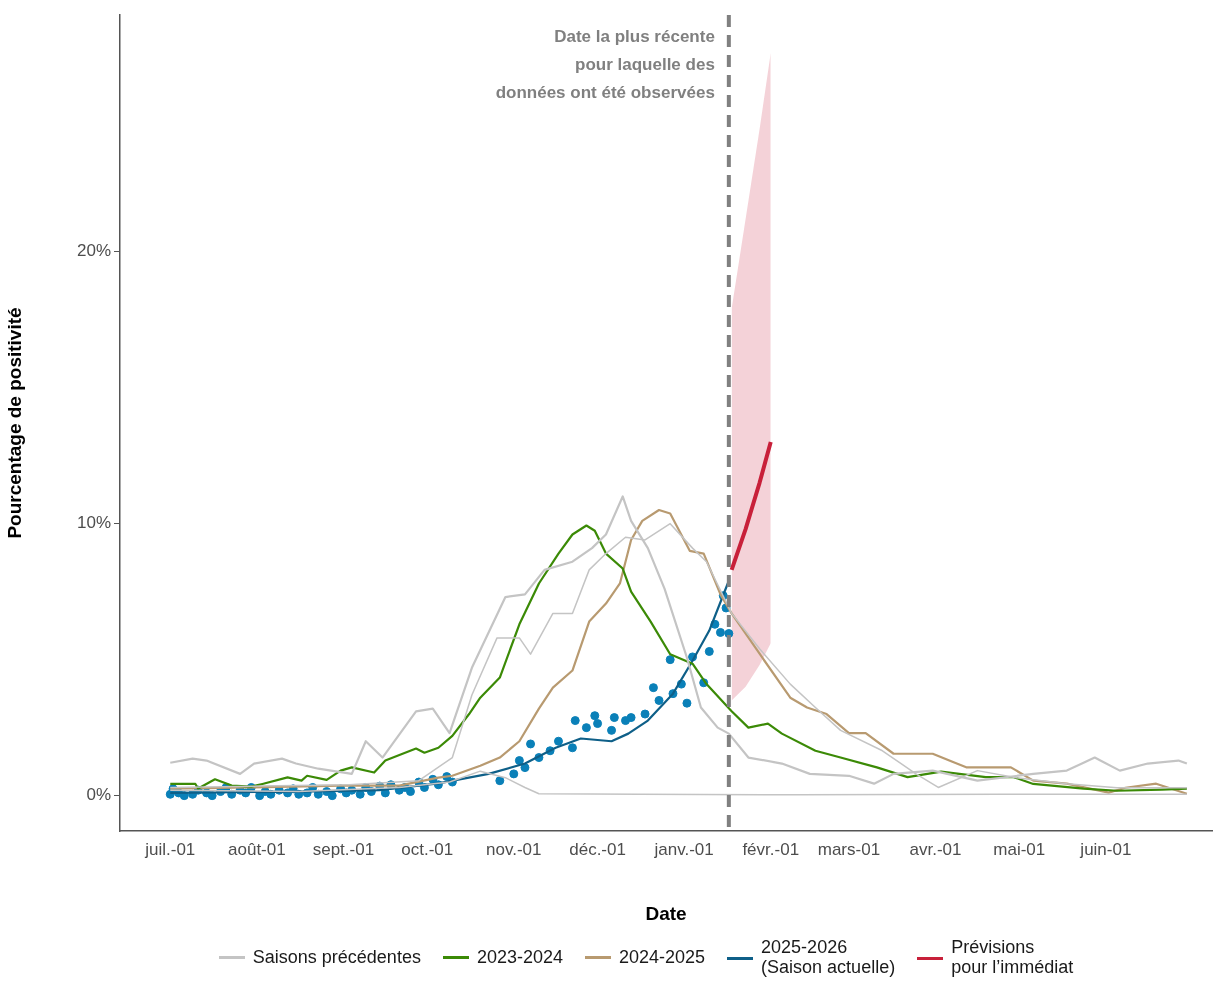 Image resolution: width=1232 pixels, height=986 pixels. What do you see at coordinates (257, 849) in the screenshot?
I see `x-tick-label: août-01` at bounding box center [257, 849].